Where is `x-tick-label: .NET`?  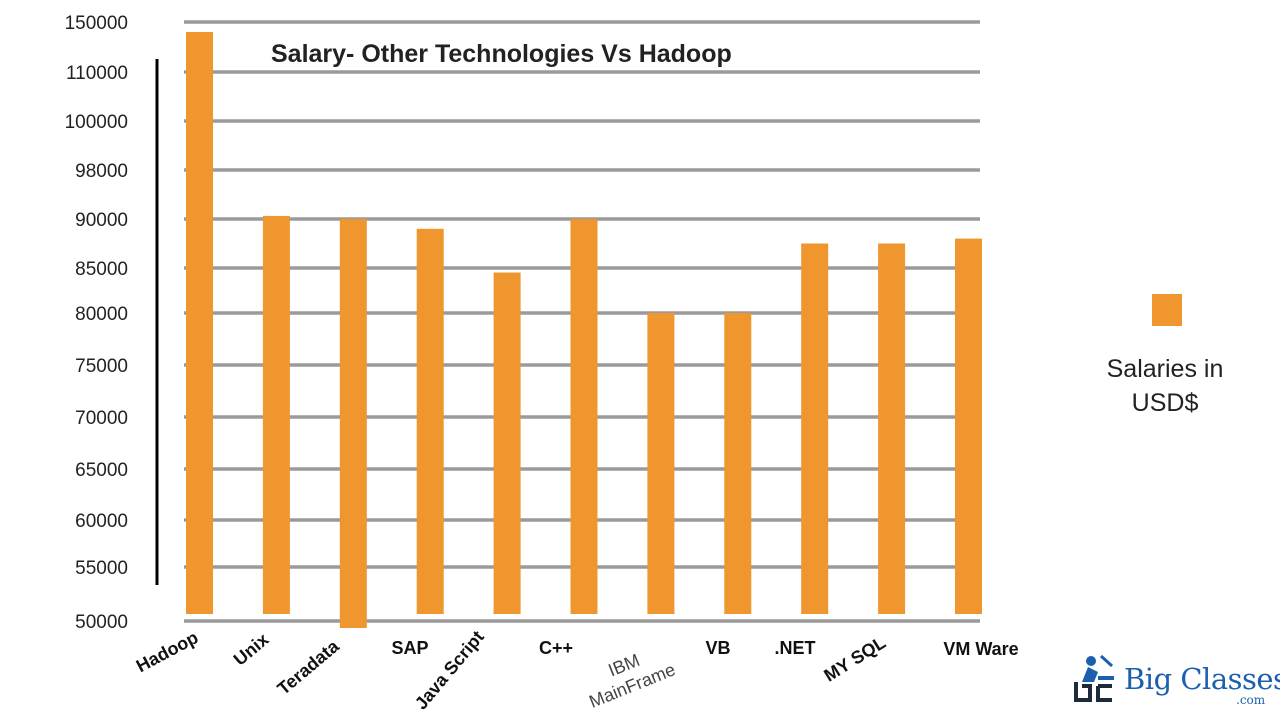 x-tick-label: .NET is located at coordinates (794, 648).